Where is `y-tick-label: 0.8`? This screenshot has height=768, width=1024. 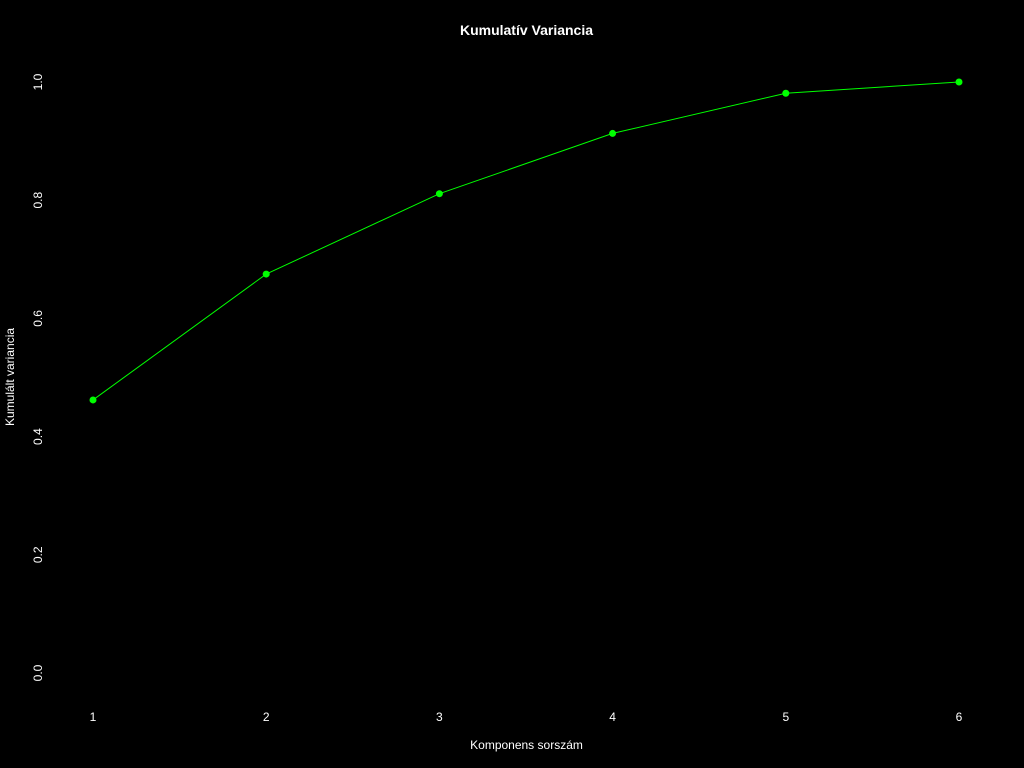 y-tick-label: 0.8 is located at coordinates (38, 200).